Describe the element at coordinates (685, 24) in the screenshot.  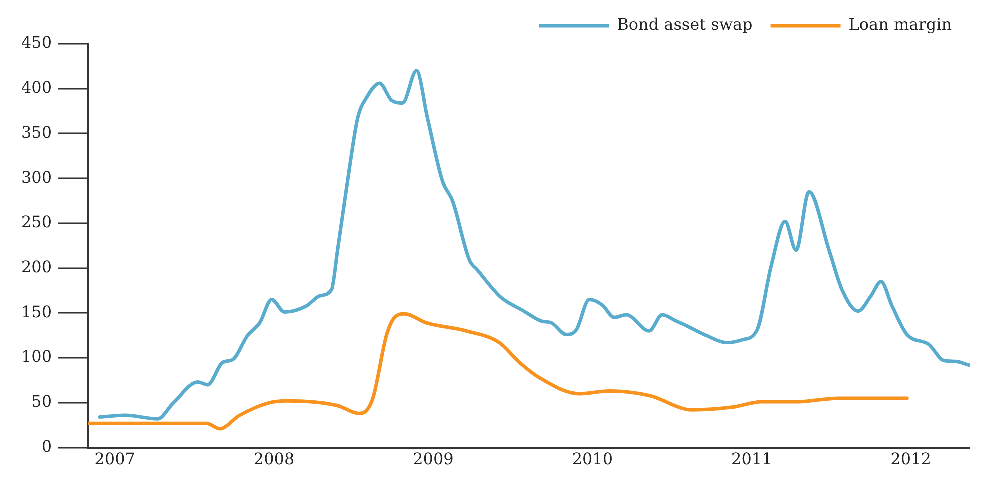
I see `legend-label: Bond asset swap` at that location.